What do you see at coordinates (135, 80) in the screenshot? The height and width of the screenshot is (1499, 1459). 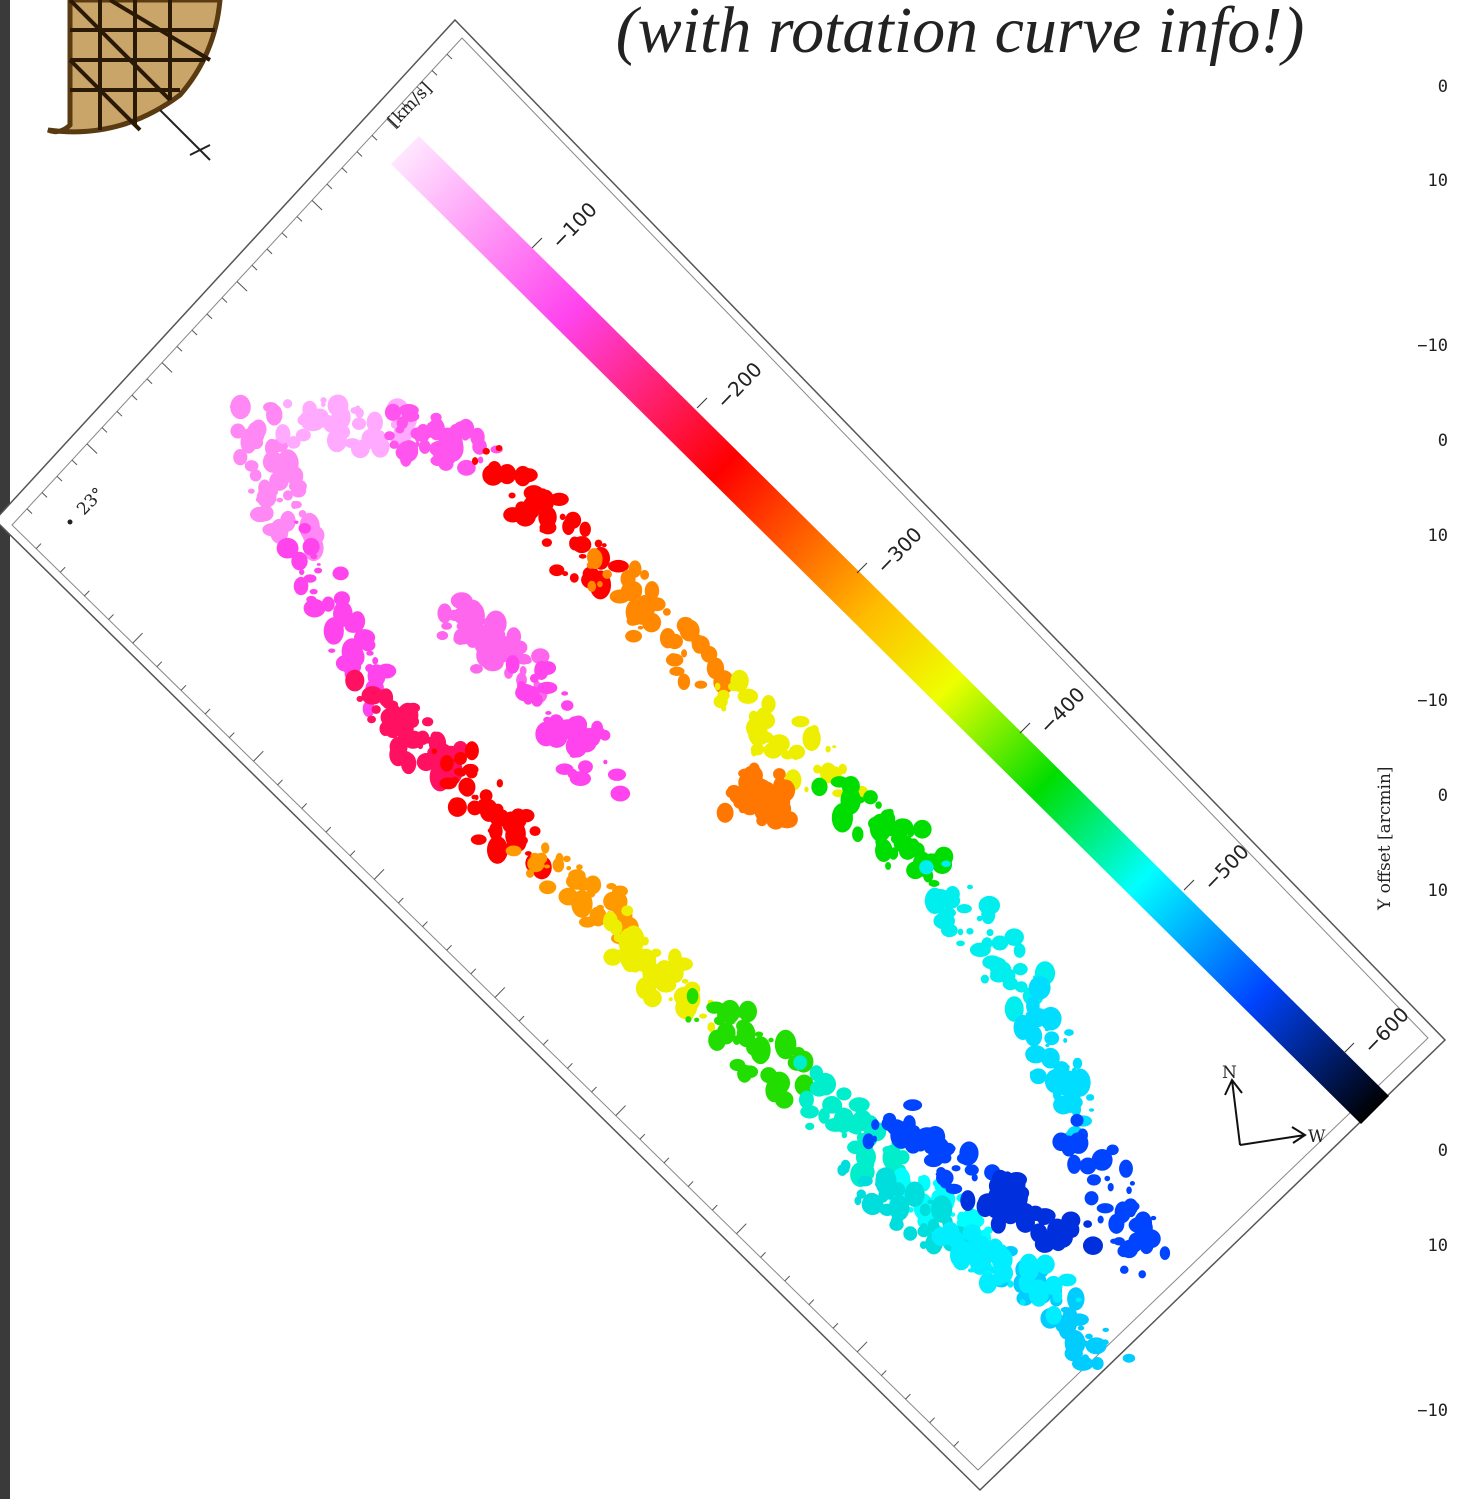 I see `telescope-logo` at bounding box center [135, 80].